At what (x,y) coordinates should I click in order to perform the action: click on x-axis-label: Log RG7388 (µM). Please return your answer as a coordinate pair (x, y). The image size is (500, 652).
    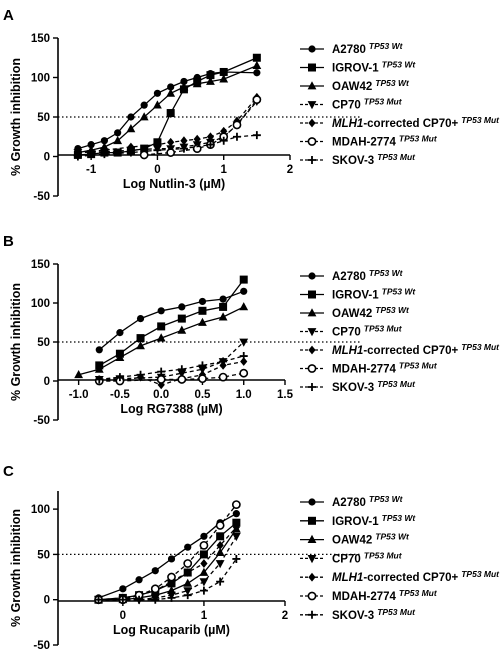
    Looking at the image, I should click on (171, 409).